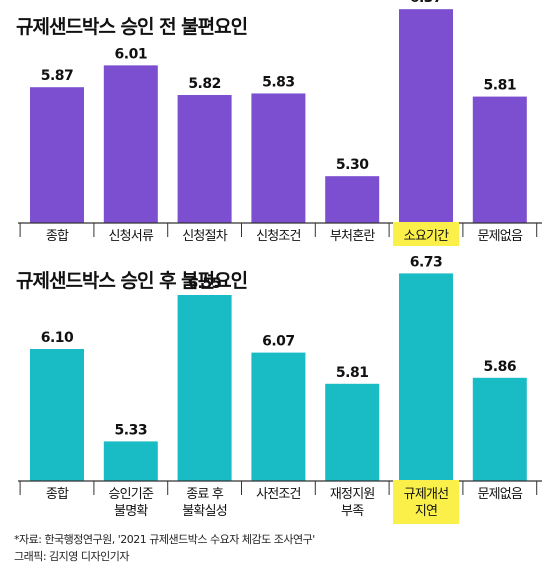 The image size is (560, 573). I want to click on tick-label: 규제개선 지연, so click(426, 503).